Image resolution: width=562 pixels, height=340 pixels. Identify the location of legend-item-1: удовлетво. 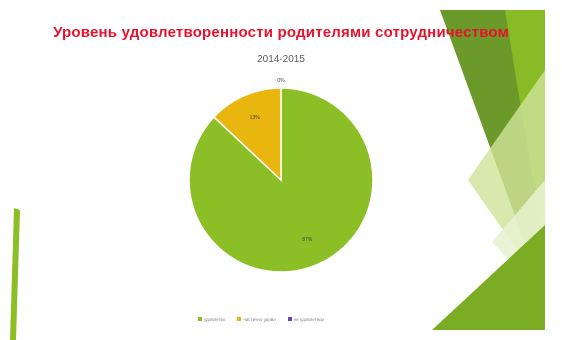
(211, 319).